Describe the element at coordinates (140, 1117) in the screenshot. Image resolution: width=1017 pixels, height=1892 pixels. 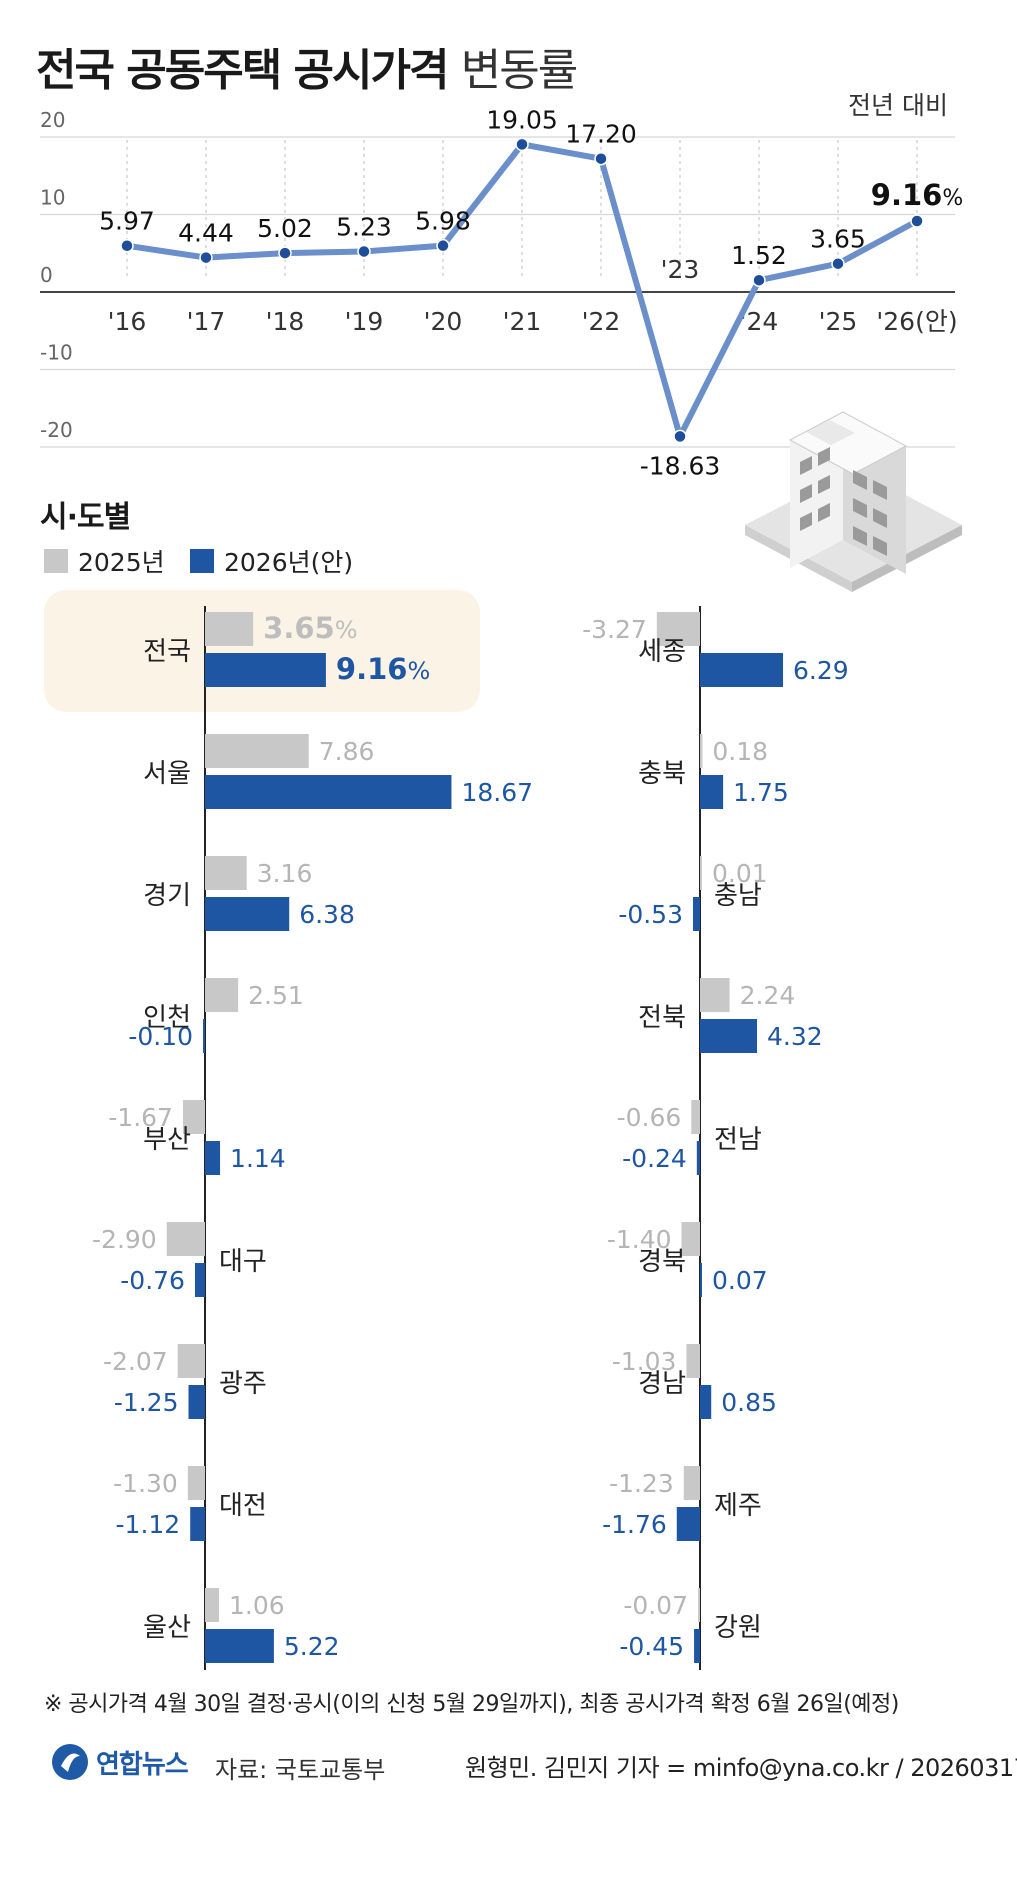
I see `value-label-2025: -1.67` at that location.